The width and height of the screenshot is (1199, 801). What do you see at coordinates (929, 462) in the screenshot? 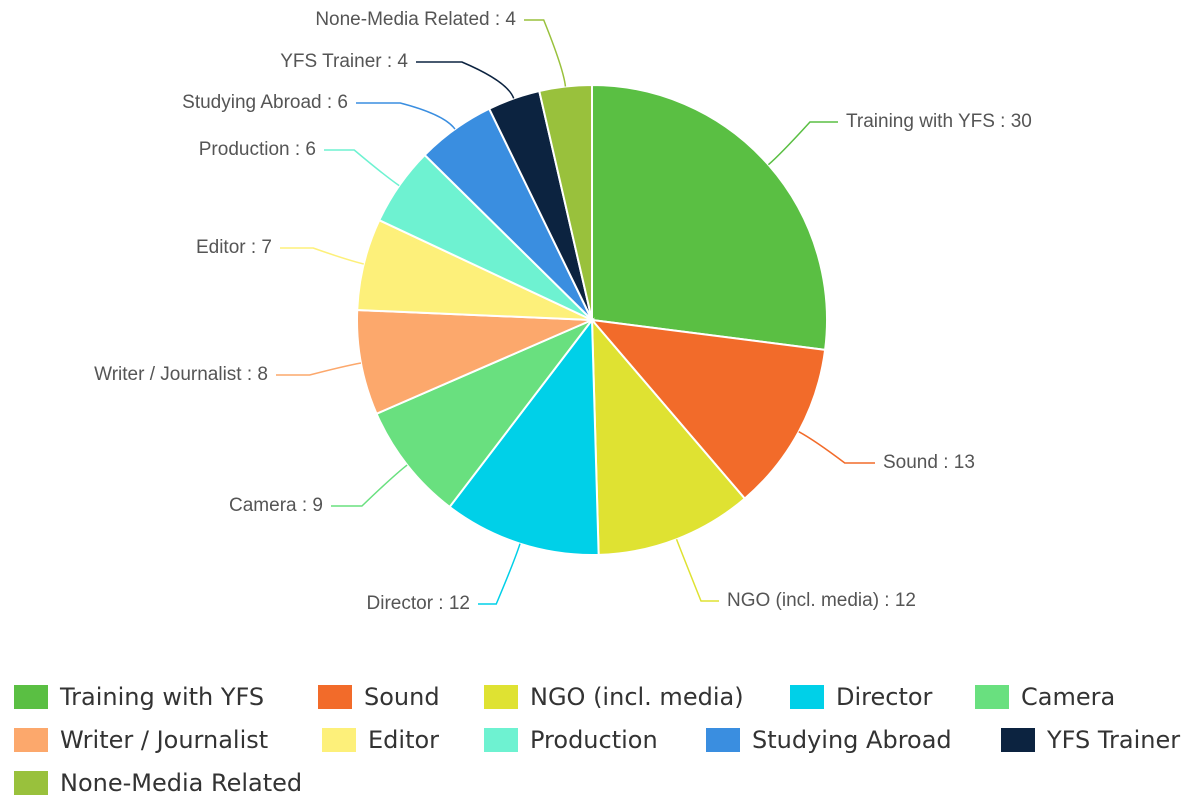
I see `data-label: Sound : 13` at bounding box center [929, 462].